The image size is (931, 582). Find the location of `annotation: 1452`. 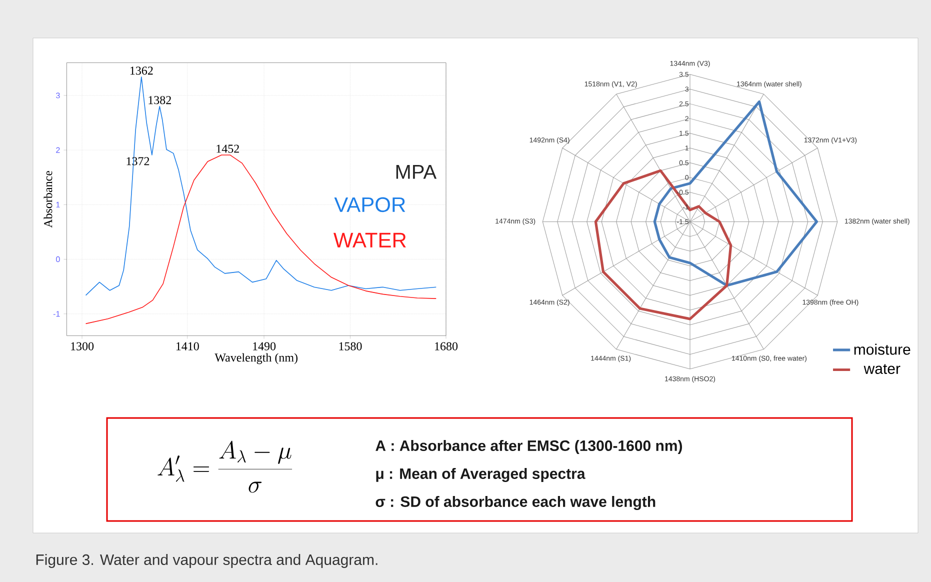

annotation: 1452 is located at coordinates (227, 148).